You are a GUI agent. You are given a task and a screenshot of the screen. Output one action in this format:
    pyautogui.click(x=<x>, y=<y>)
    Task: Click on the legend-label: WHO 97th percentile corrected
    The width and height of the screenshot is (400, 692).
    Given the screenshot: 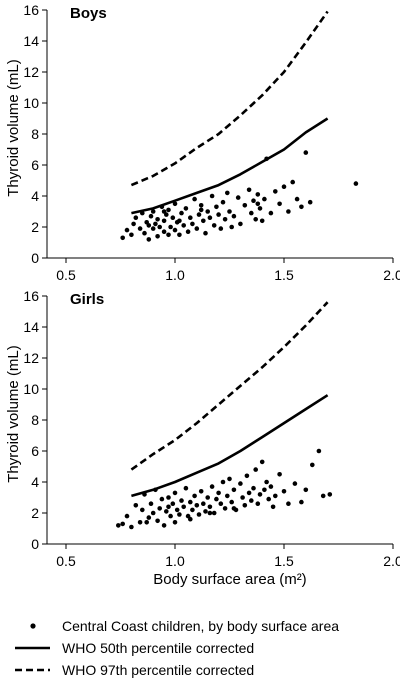 What is the action you would take?
    pyautogui.click(x=158, y=670)
    